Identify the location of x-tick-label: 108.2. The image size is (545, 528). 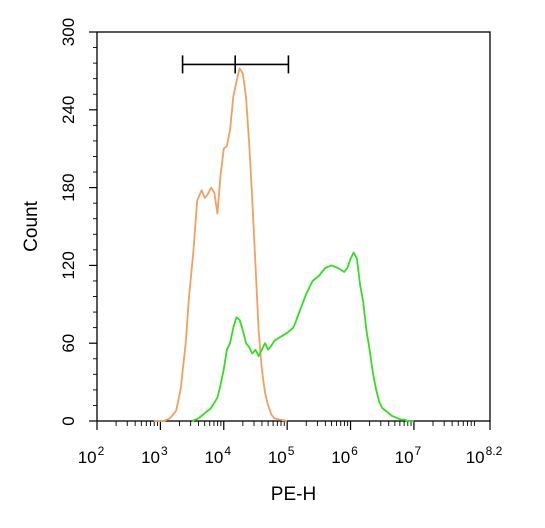
(484, 455).